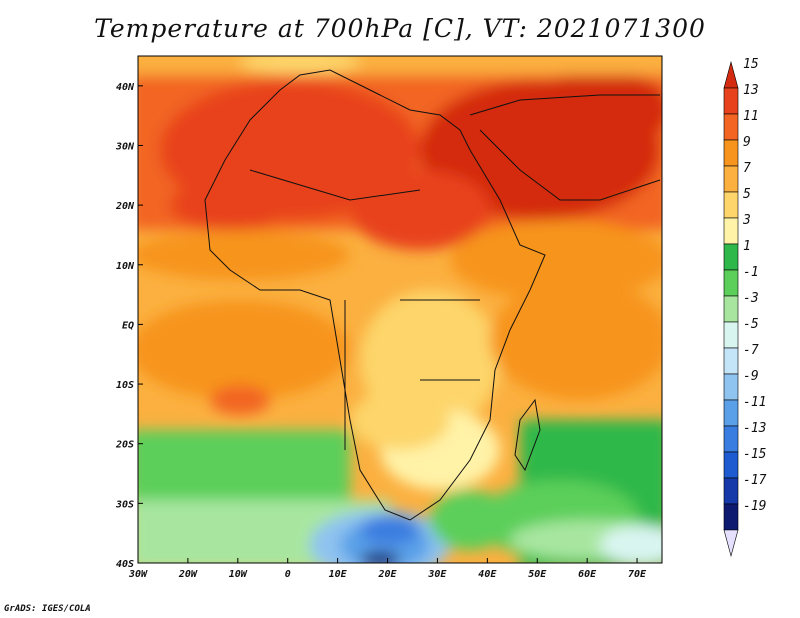 This screenshot has height=618, width=800. Describe the element at coordinates (755, 454) in the screenshot. I see `colorbar-label: -15` at that location.